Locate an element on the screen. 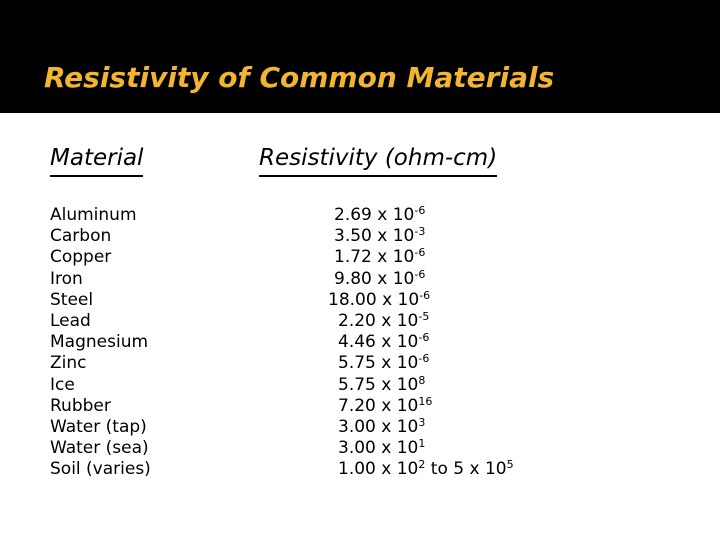 The height and width of the screenshot is (540, 720). resistivity-value: 3.00 x 101 is located at coordinates (381, 448).